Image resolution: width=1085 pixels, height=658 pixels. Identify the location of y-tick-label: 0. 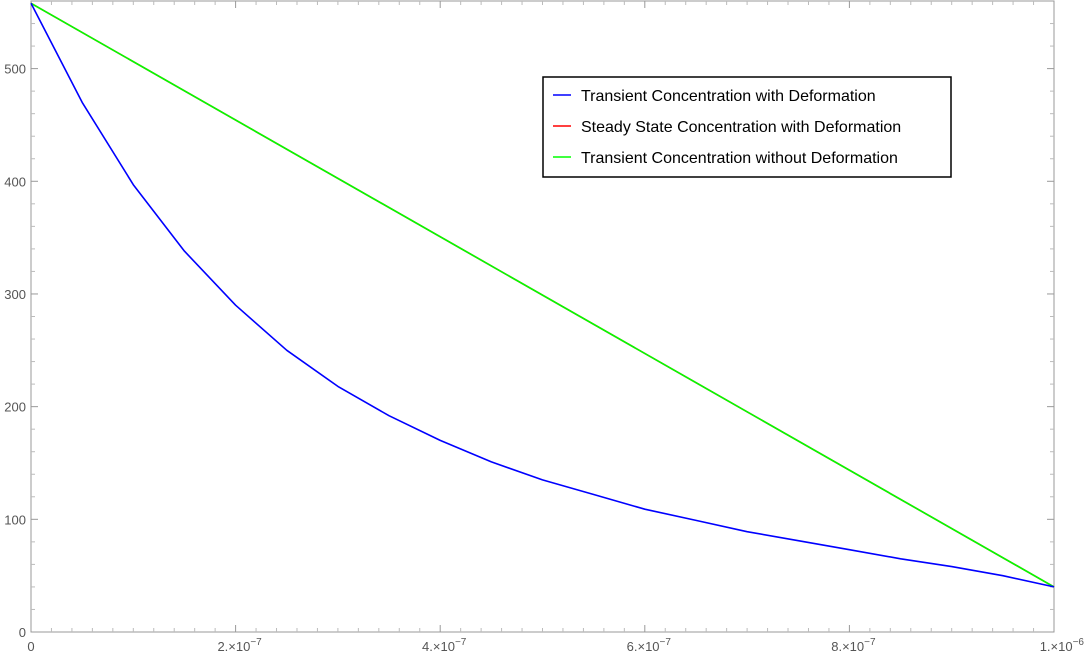
(22, 632).